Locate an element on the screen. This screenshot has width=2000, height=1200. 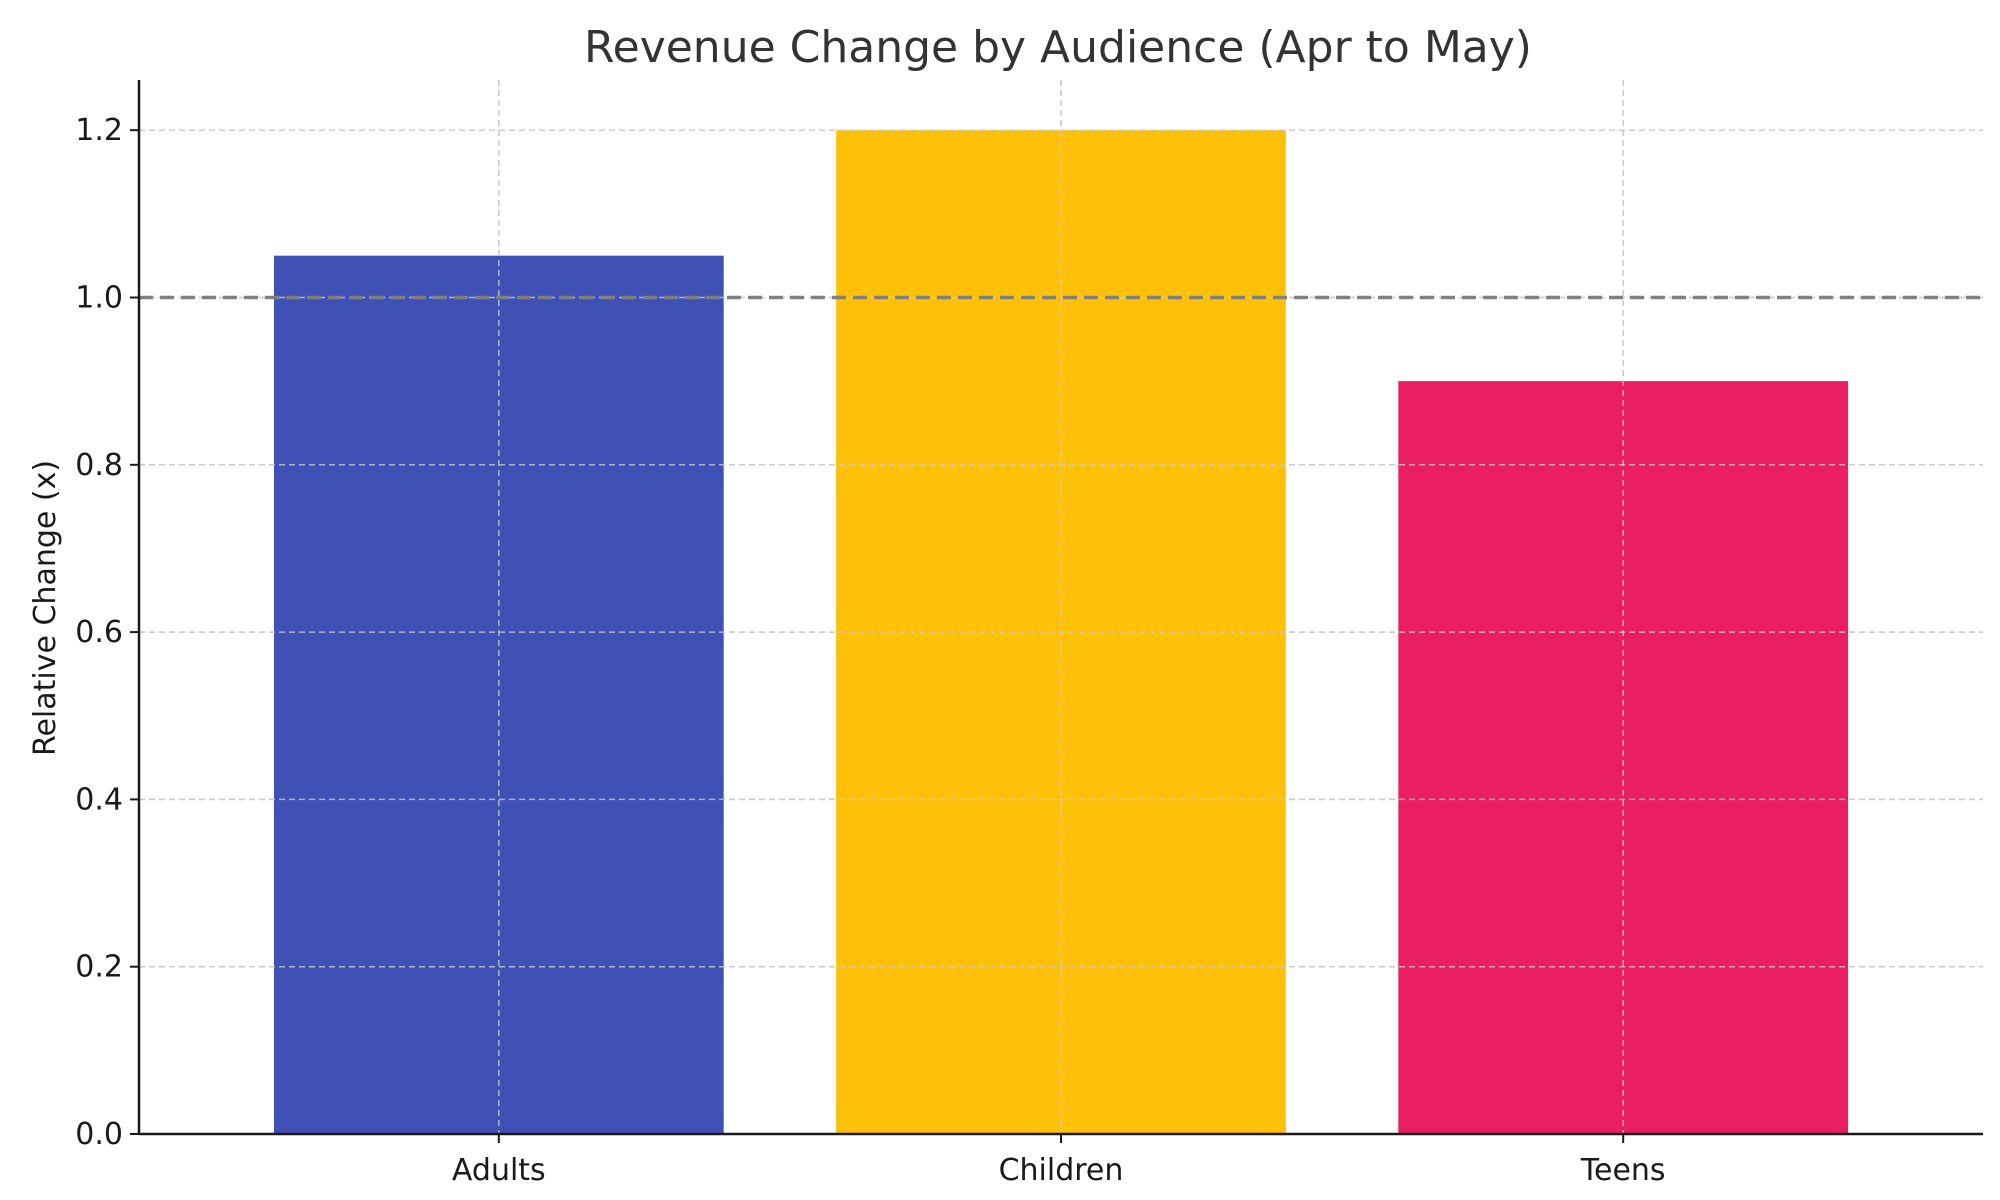
x-tick-label: Adults is located at coordinates (499, 1170).